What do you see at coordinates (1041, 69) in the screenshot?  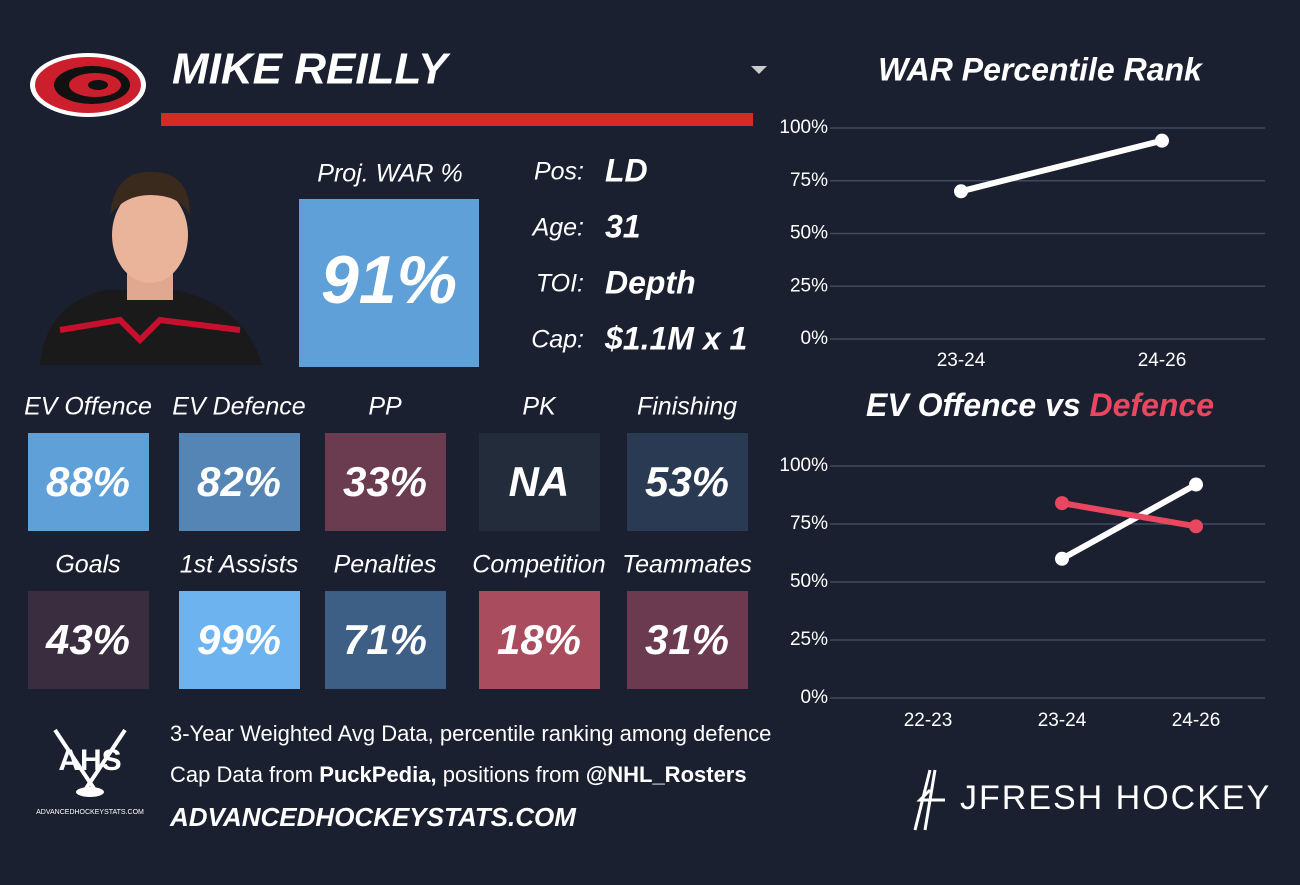 I see `chart-title: WAR Percentile Rank` at bounding box center [1041, 69].